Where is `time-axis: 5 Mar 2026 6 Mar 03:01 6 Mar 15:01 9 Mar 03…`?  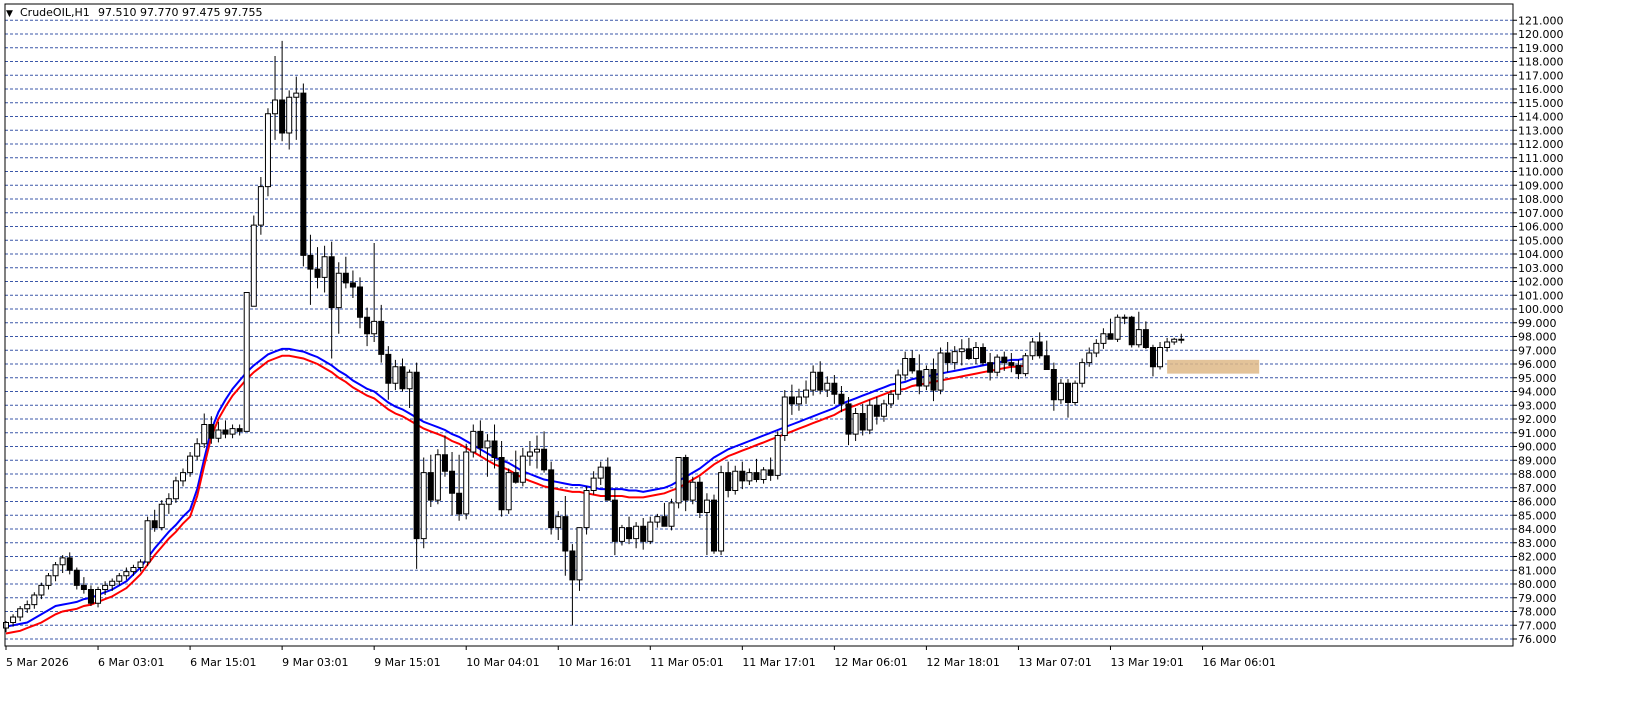
time-axis: 5 Mar 2026 6 Mar 03:01 6 Mar 15:01 9 Mar 03… is located at coordinates (640, 657).